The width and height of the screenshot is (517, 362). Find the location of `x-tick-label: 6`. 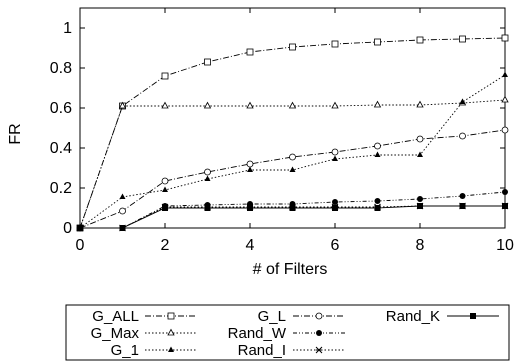

x-tick-label: 6 is located at coordinates (335, 245).